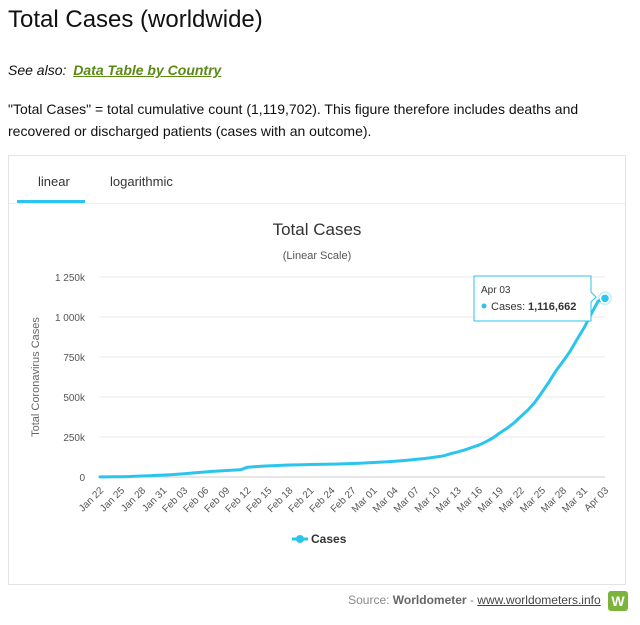  Describe the element at coordinates (74, 358) in the screenshot. I see `y-tick-label: 750k` at that location.